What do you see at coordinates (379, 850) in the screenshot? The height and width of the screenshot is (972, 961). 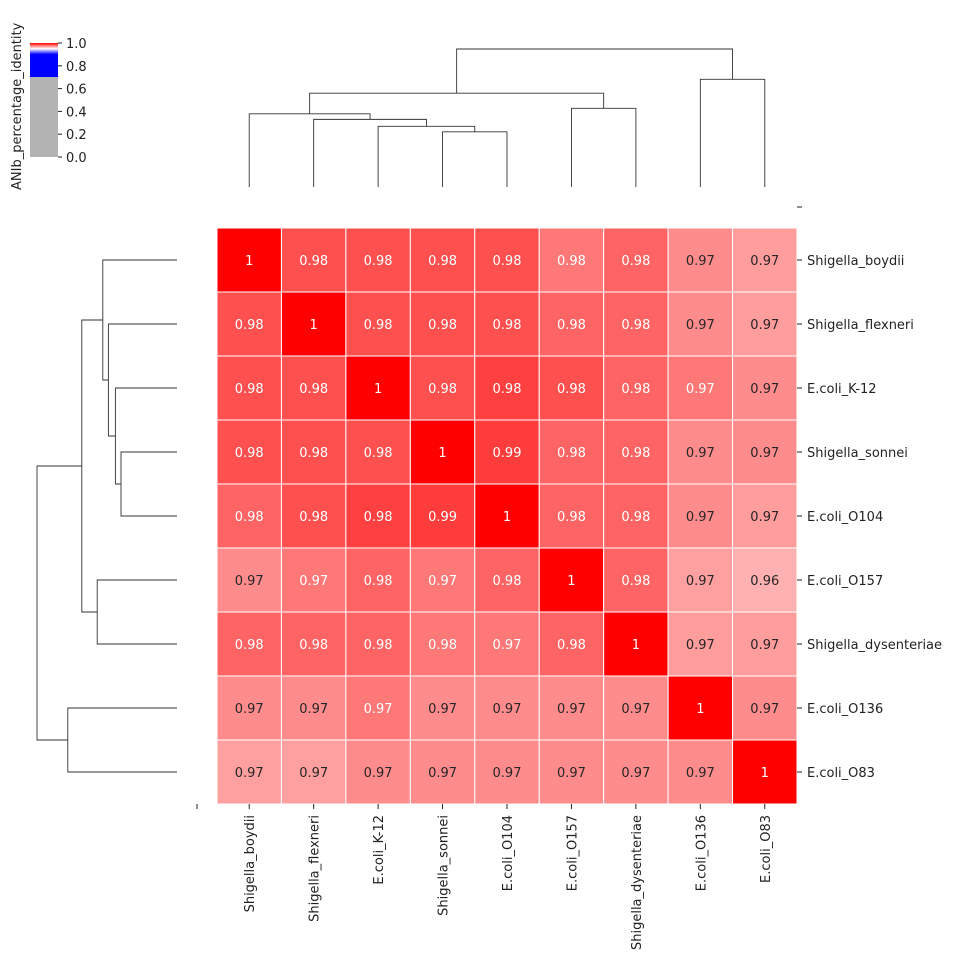 I see `column-label: E.coli_K-12` at bounding box center [379, 850].